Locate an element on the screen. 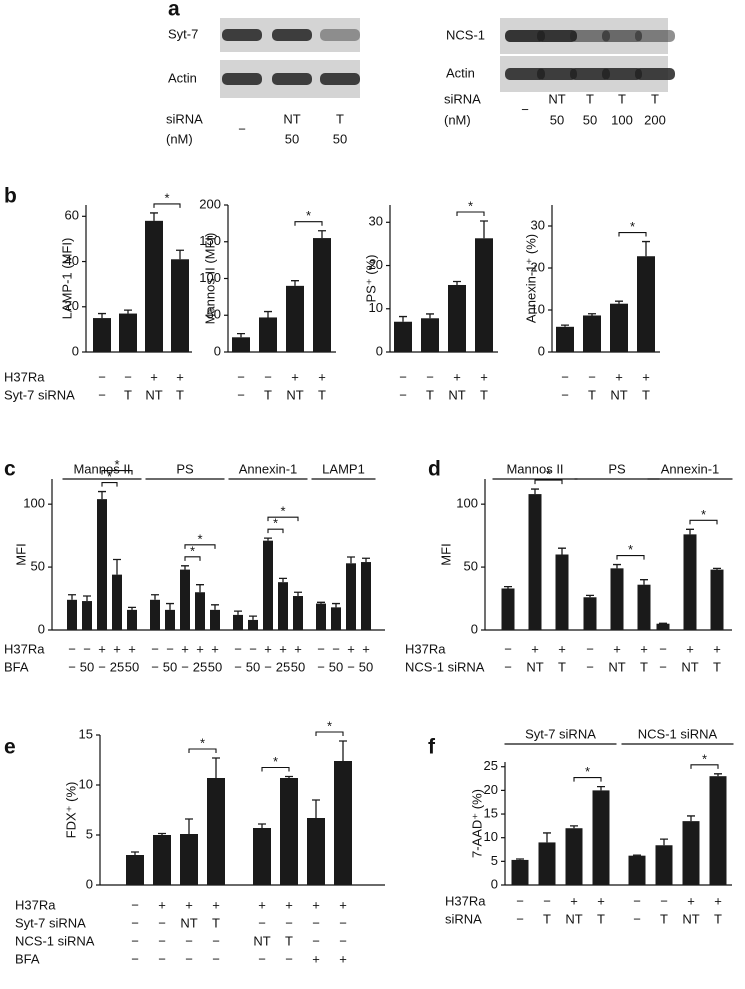  y-tick-label: 150 is located at coordinates (210, 240).